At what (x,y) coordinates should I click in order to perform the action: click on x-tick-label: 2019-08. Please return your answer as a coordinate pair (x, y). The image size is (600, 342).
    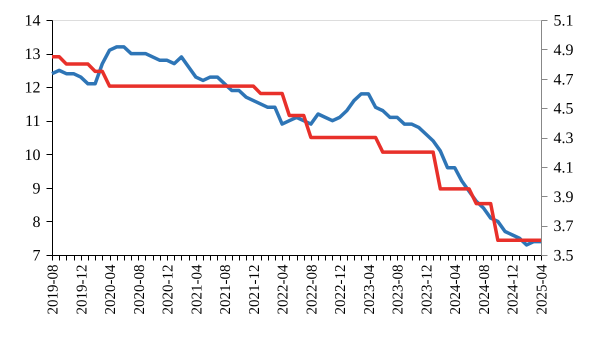
    Looking at the image, I should click on (54, 289).